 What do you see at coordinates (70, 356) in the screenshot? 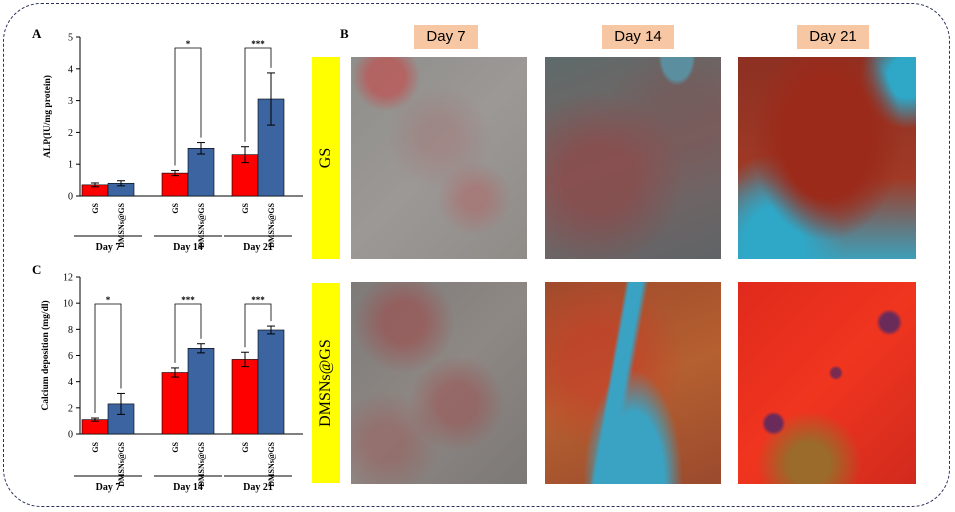
I see `chart-c-y-tick-label: 6` at bounding box center [70, 356].